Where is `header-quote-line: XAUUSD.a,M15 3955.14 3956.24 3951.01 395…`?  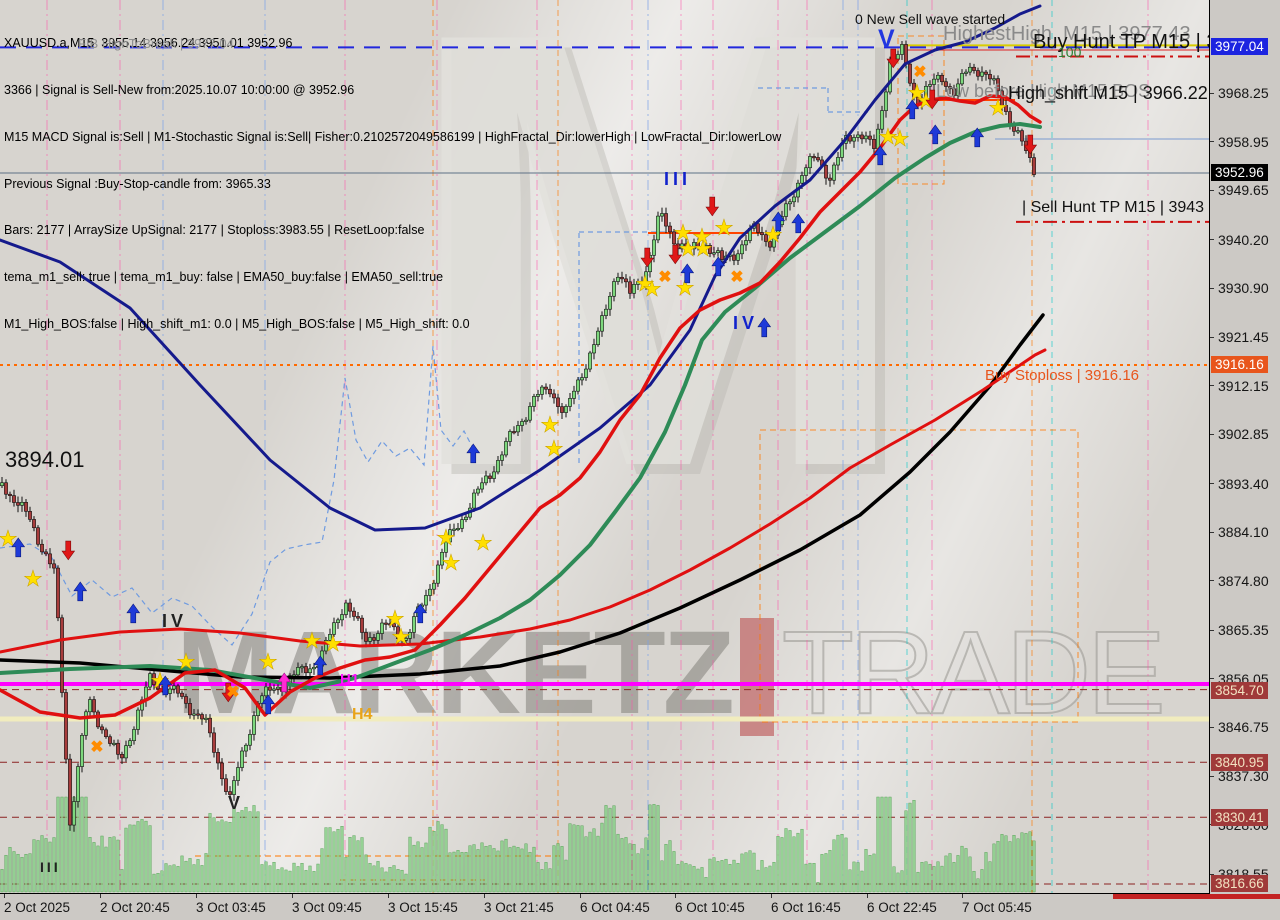 header-quote-line: XAUUSD.a,M15 3955.14 3956.24 3951.01 395… is located at coordinates (148, 43).